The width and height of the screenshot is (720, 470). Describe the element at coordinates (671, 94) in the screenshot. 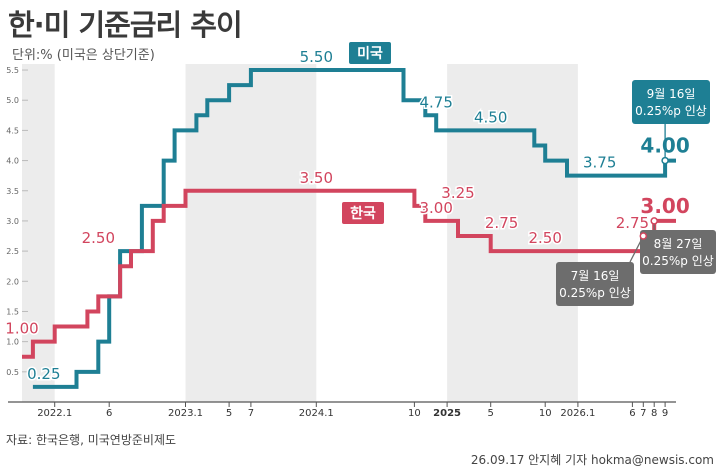

I see `callout-text: 9월 16일` at that location.